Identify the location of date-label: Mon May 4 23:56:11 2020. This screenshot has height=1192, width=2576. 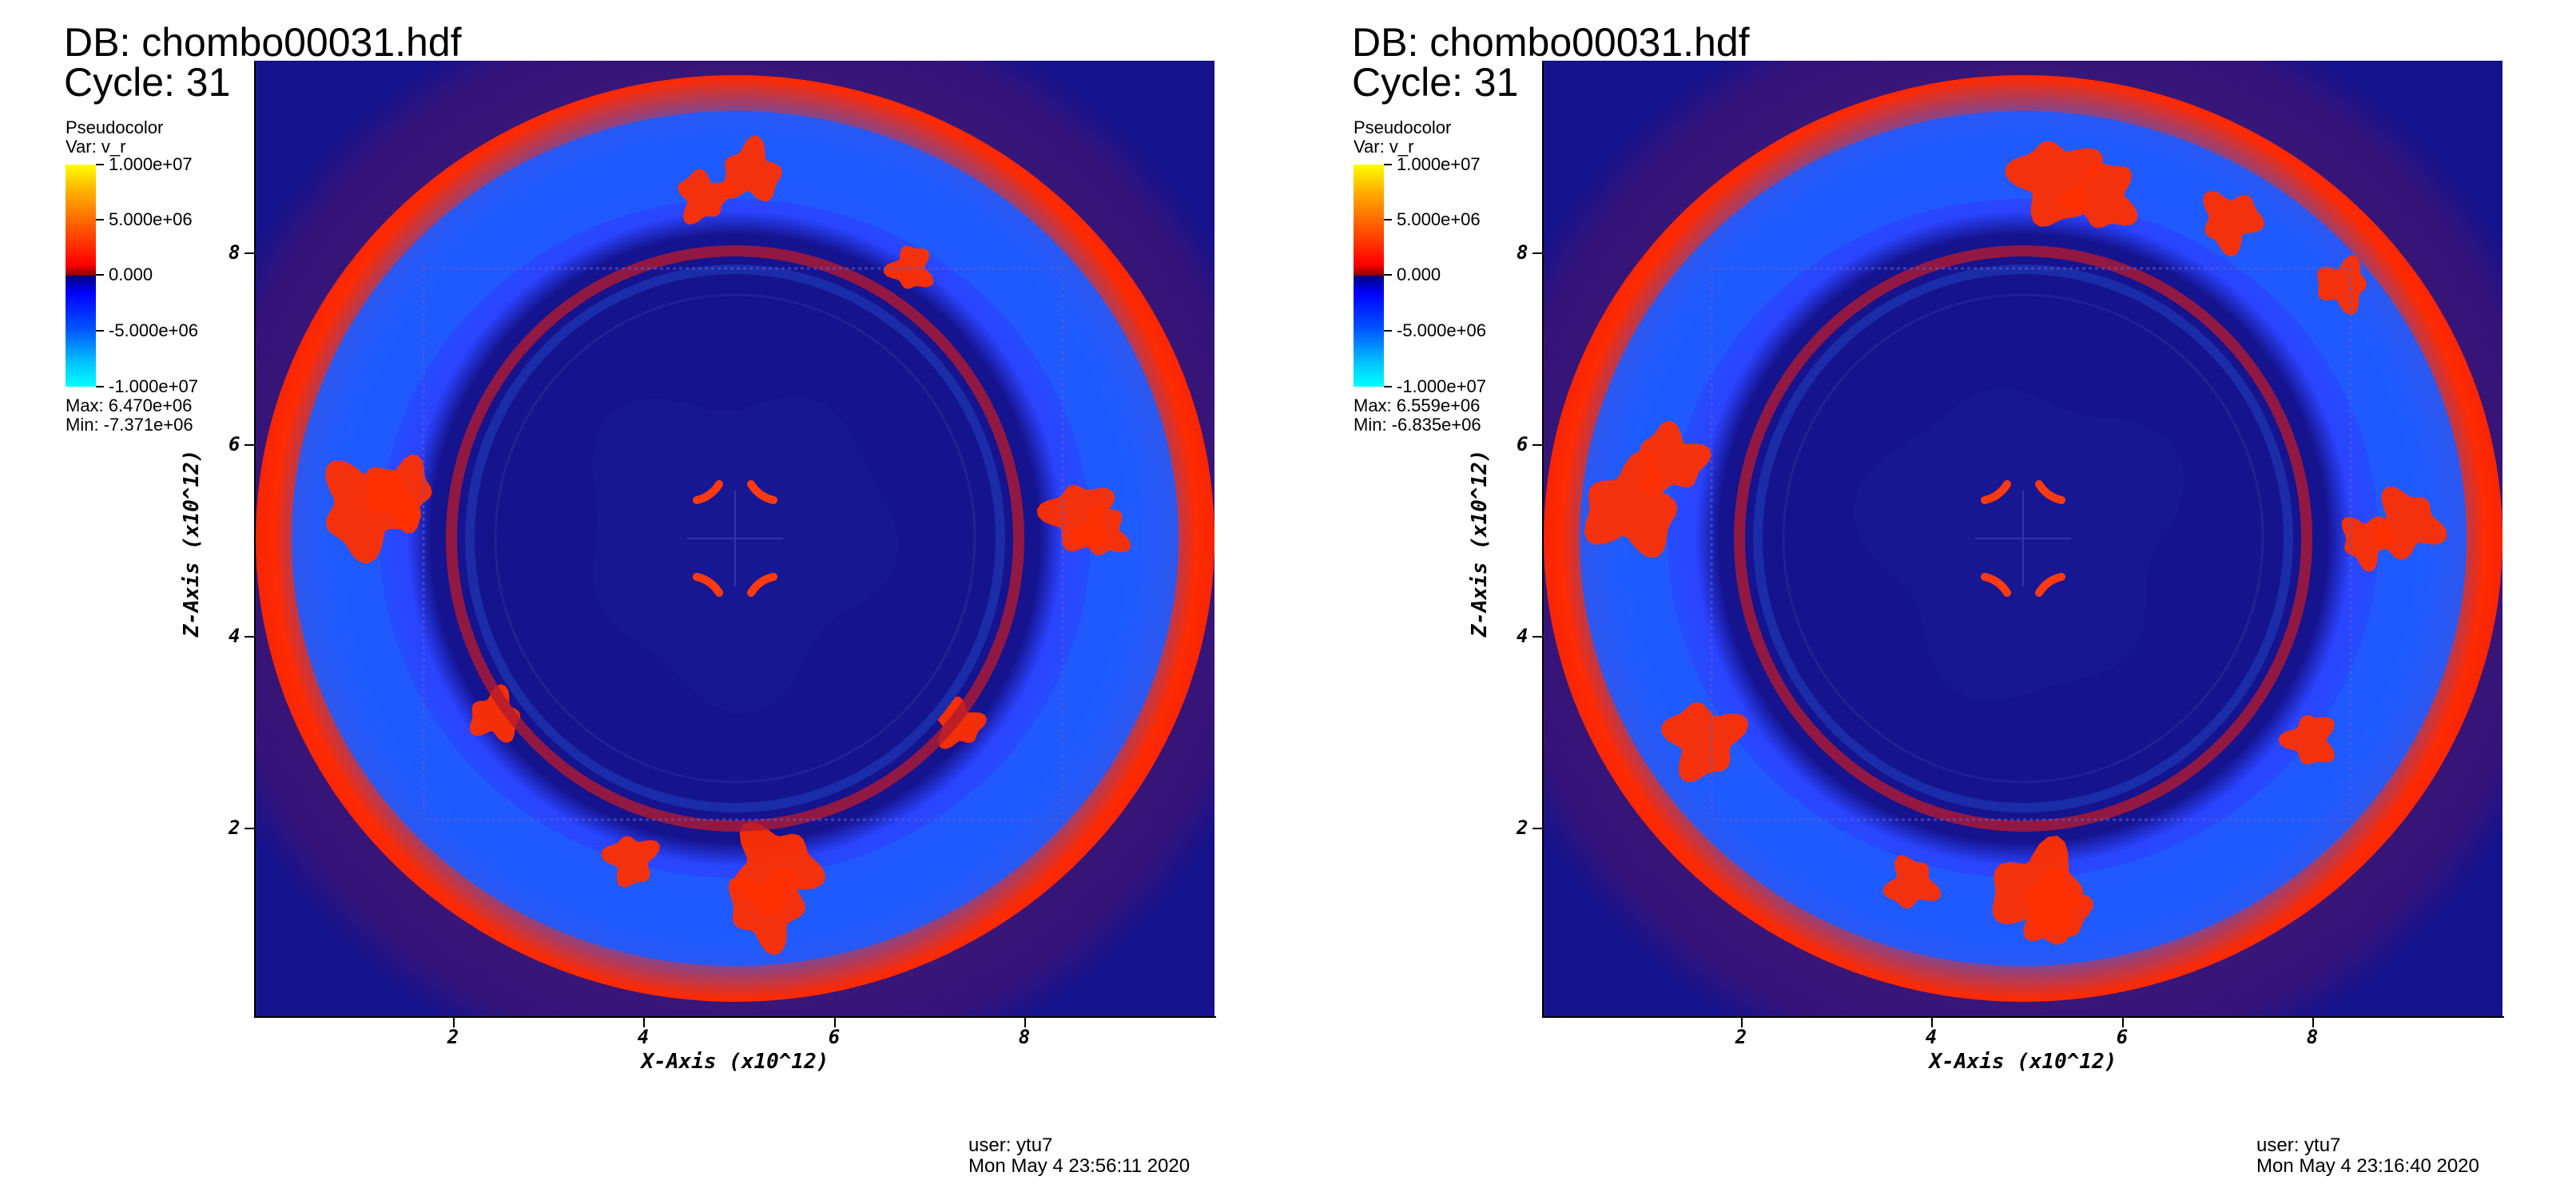
(1079, 1166).